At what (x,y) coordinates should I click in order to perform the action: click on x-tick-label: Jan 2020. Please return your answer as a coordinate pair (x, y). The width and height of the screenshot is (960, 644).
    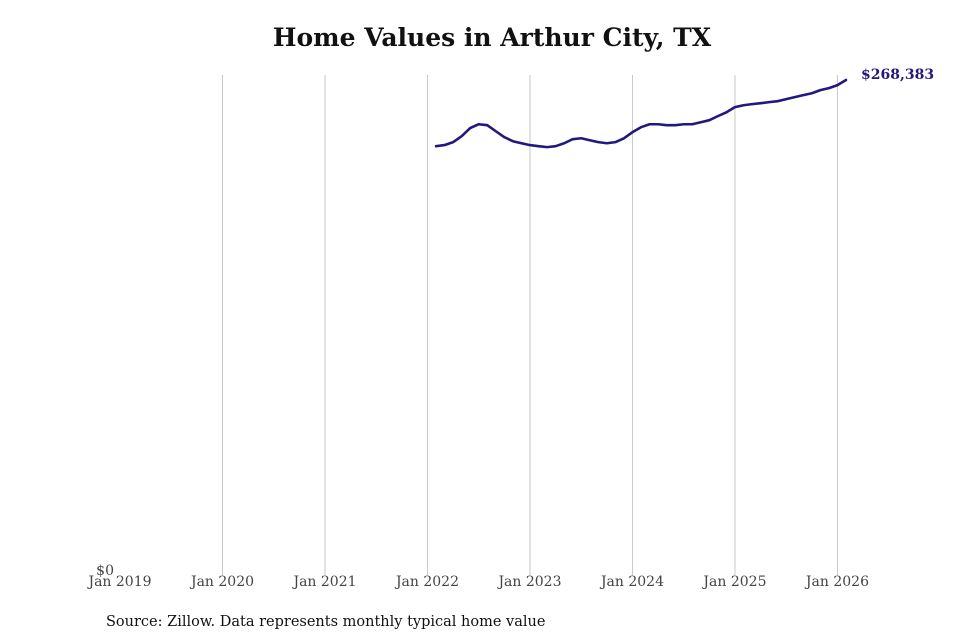
    Looking at the image, I should click on (221, 582).